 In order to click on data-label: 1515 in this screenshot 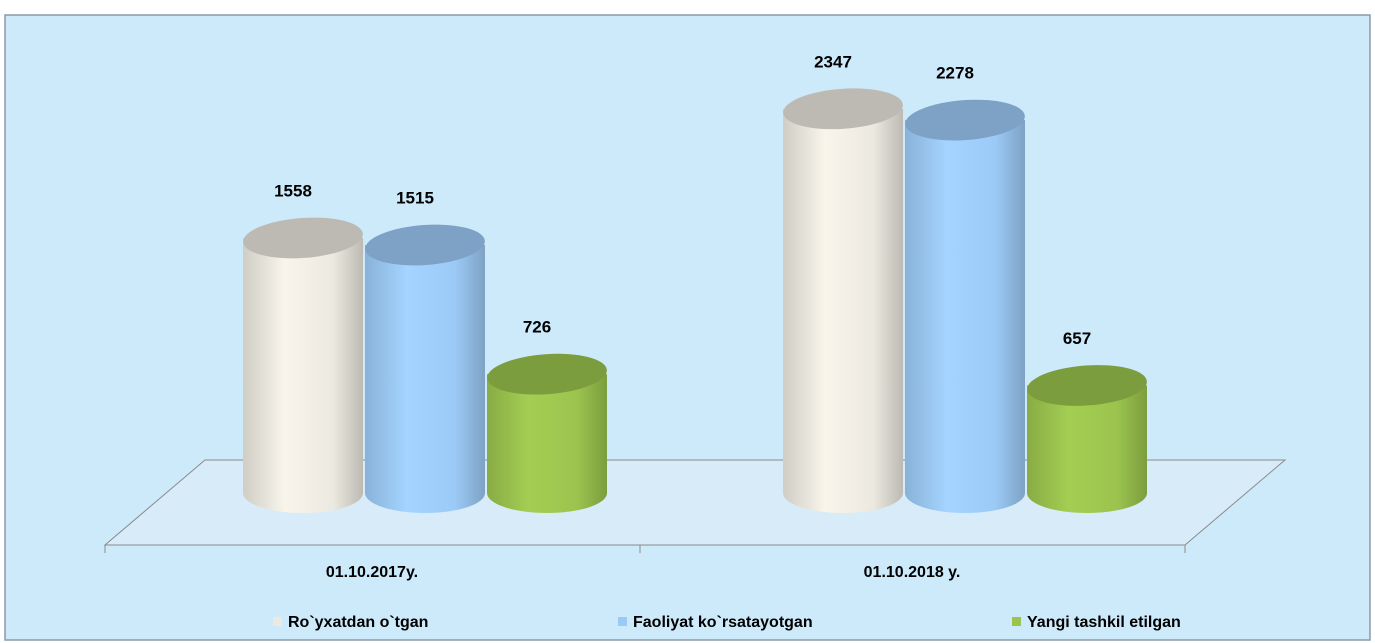, I will do `click(415, 197)`.